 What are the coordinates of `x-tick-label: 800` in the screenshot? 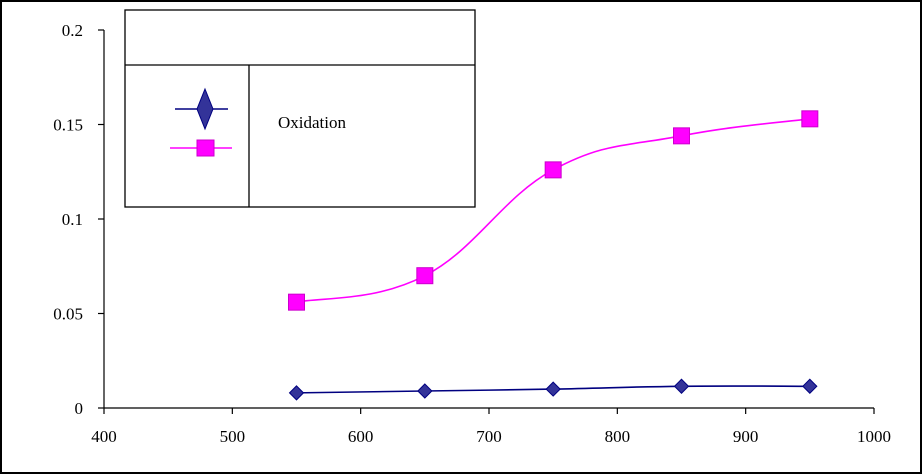 It's located at (618, 436).